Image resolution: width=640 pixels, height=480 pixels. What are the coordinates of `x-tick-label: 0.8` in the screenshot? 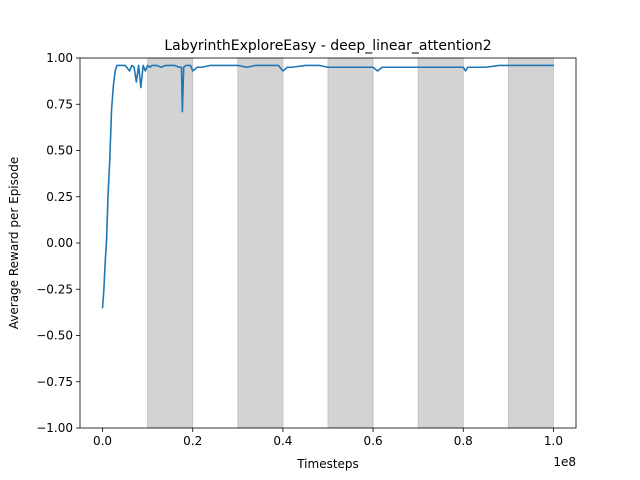 It's located at (463, 441).